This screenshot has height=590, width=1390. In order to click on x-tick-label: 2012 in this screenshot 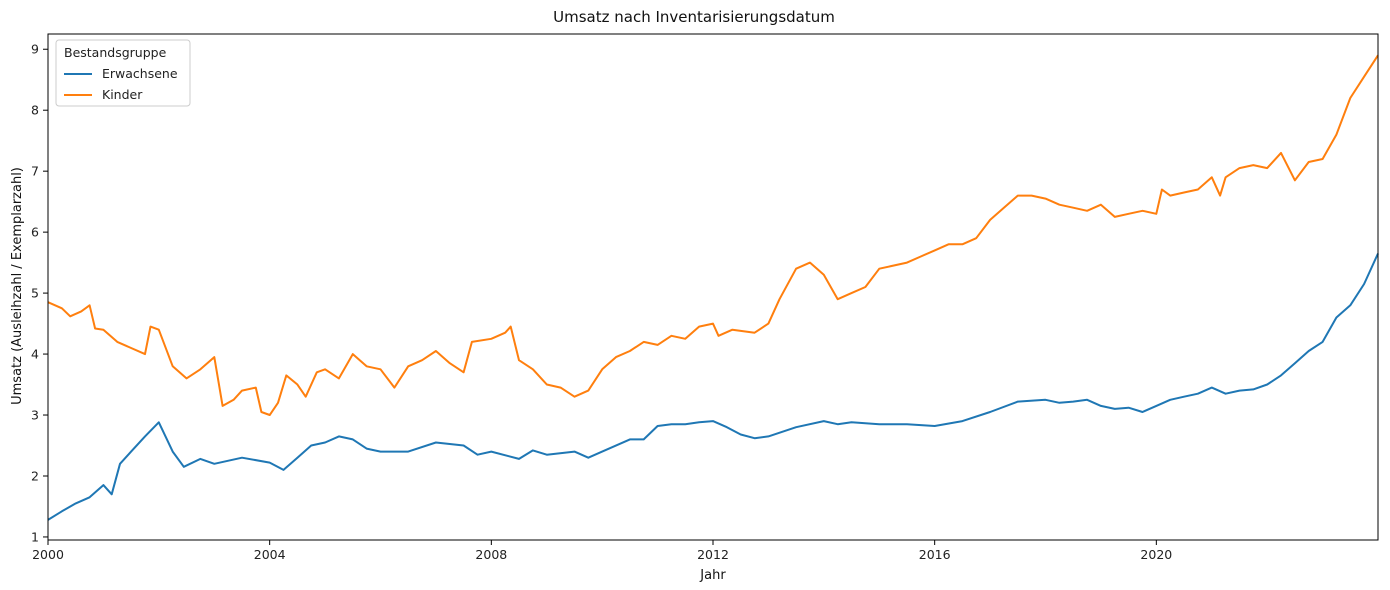, I will do `click(713, 554)`.